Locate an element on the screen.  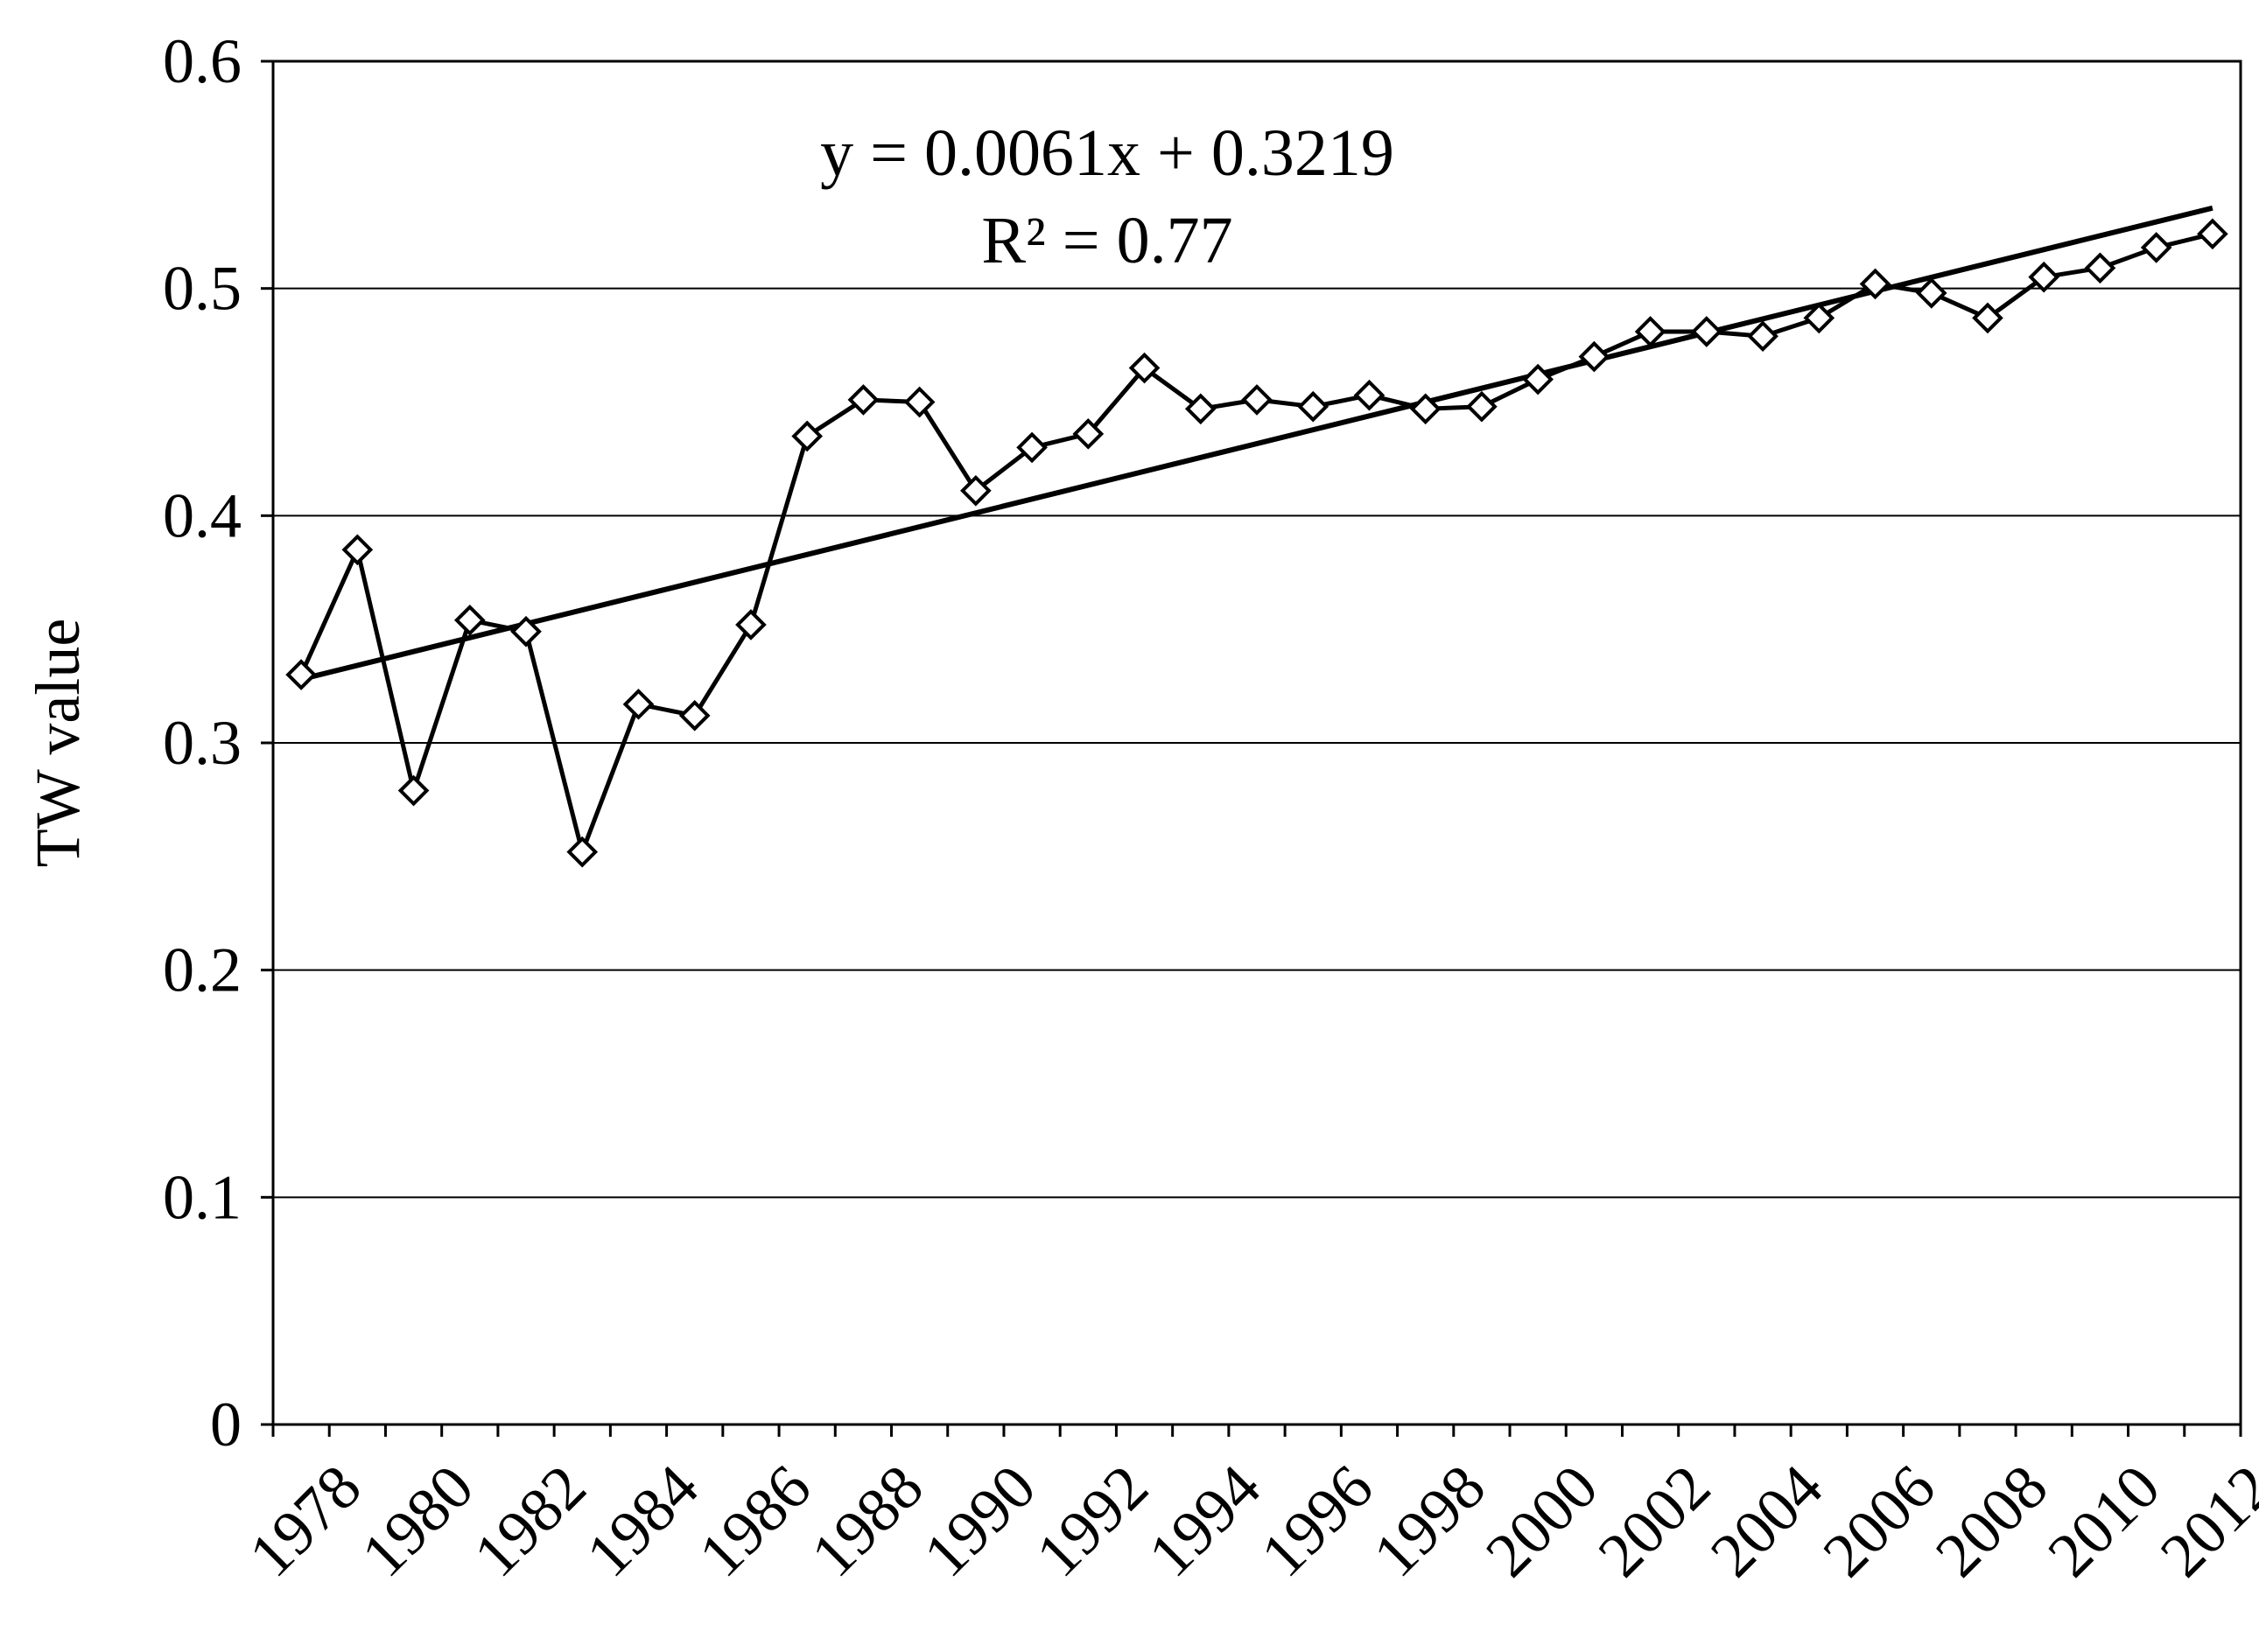
data-point-1990 is located at coordinates (976, 490).